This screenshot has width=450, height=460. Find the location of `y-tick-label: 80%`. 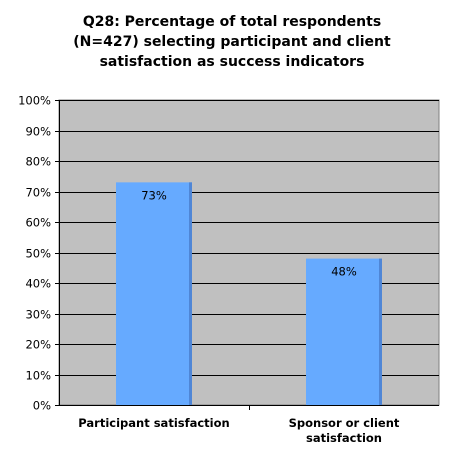

y-tick-label: 80% is located at coordinates (38, 162).